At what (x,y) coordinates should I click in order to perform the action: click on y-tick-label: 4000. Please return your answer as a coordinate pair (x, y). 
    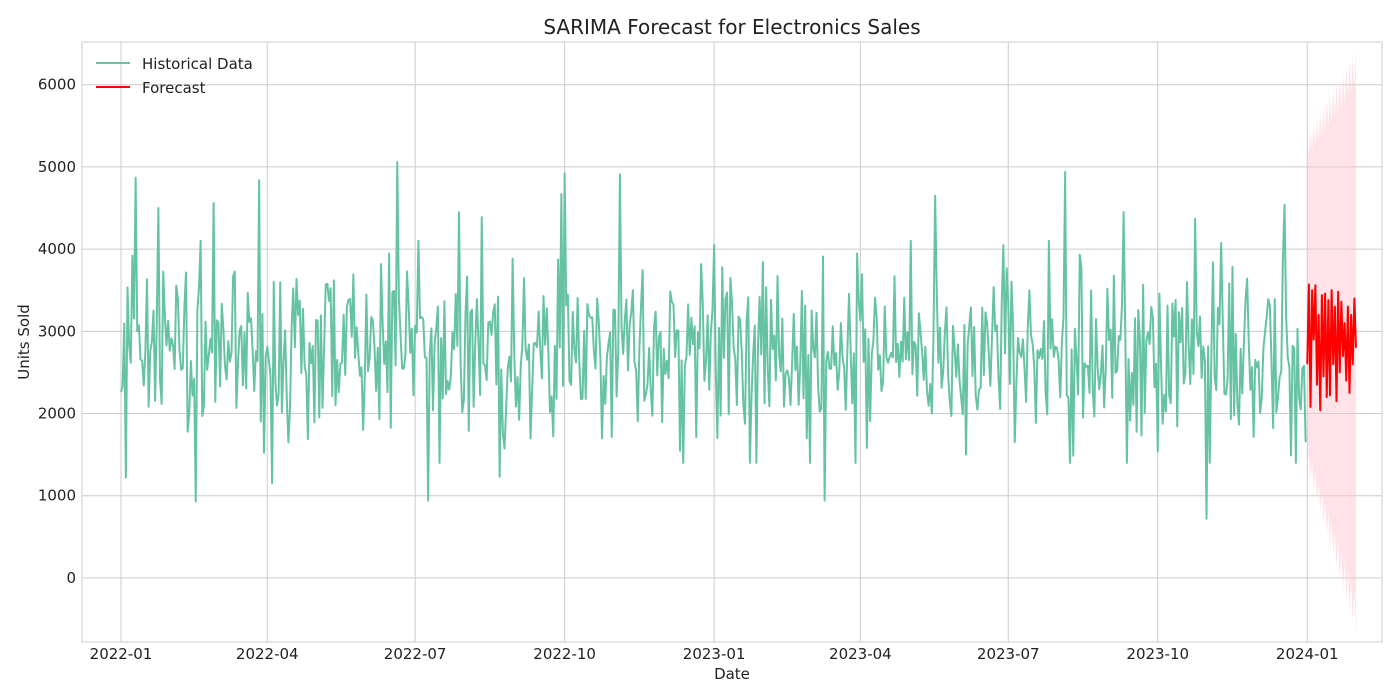
    Looking at the image, I should click on (57, 249).